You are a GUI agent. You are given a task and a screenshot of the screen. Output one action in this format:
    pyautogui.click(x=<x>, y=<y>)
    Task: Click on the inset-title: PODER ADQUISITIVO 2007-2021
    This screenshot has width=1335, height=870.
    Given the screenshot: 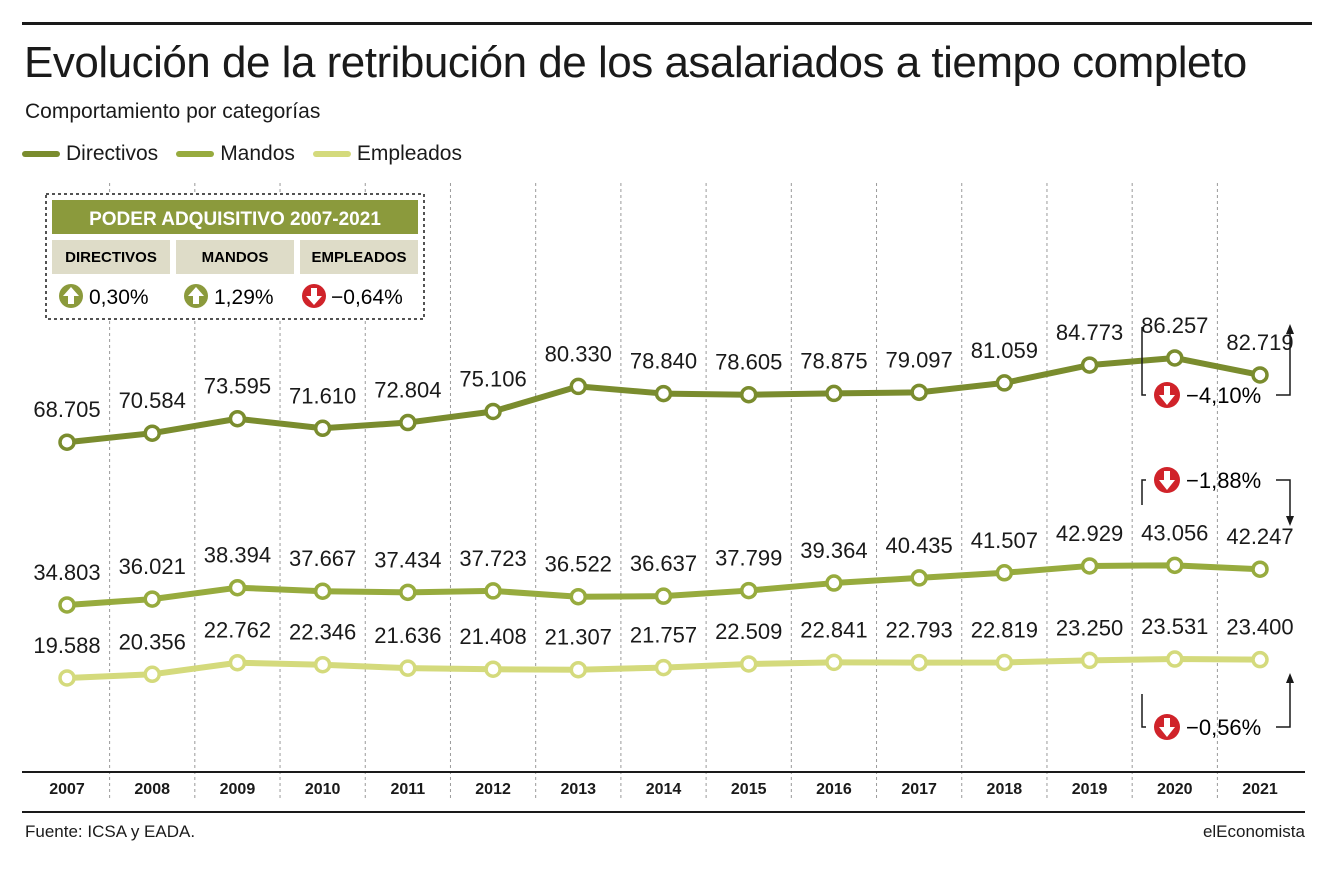 What is the action you would take?
    pyautogui.click(x=235, y=219)
    